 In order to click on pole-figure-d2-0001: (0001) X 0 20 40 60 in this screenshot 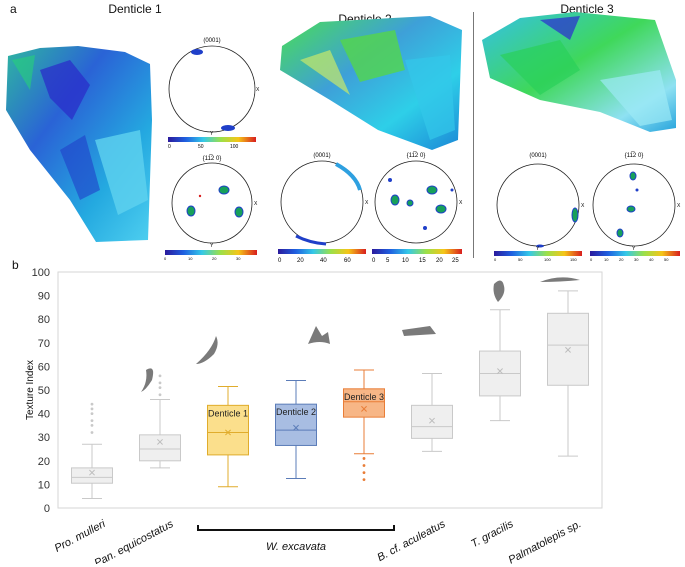, I will do `click(323, 207)`.